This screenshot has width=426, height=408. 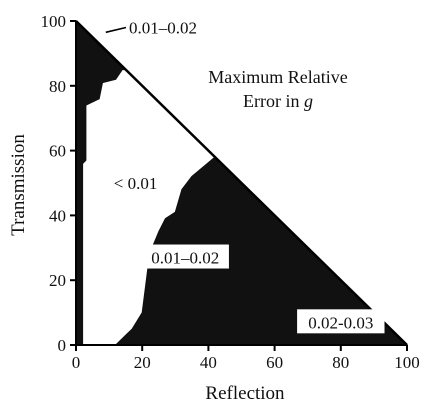 What do you see at coordinates (58, 183) in the screenshot?
I see `y-axis-ticks: 0 20 40 60 80 100` at bounding box center [58, 183].